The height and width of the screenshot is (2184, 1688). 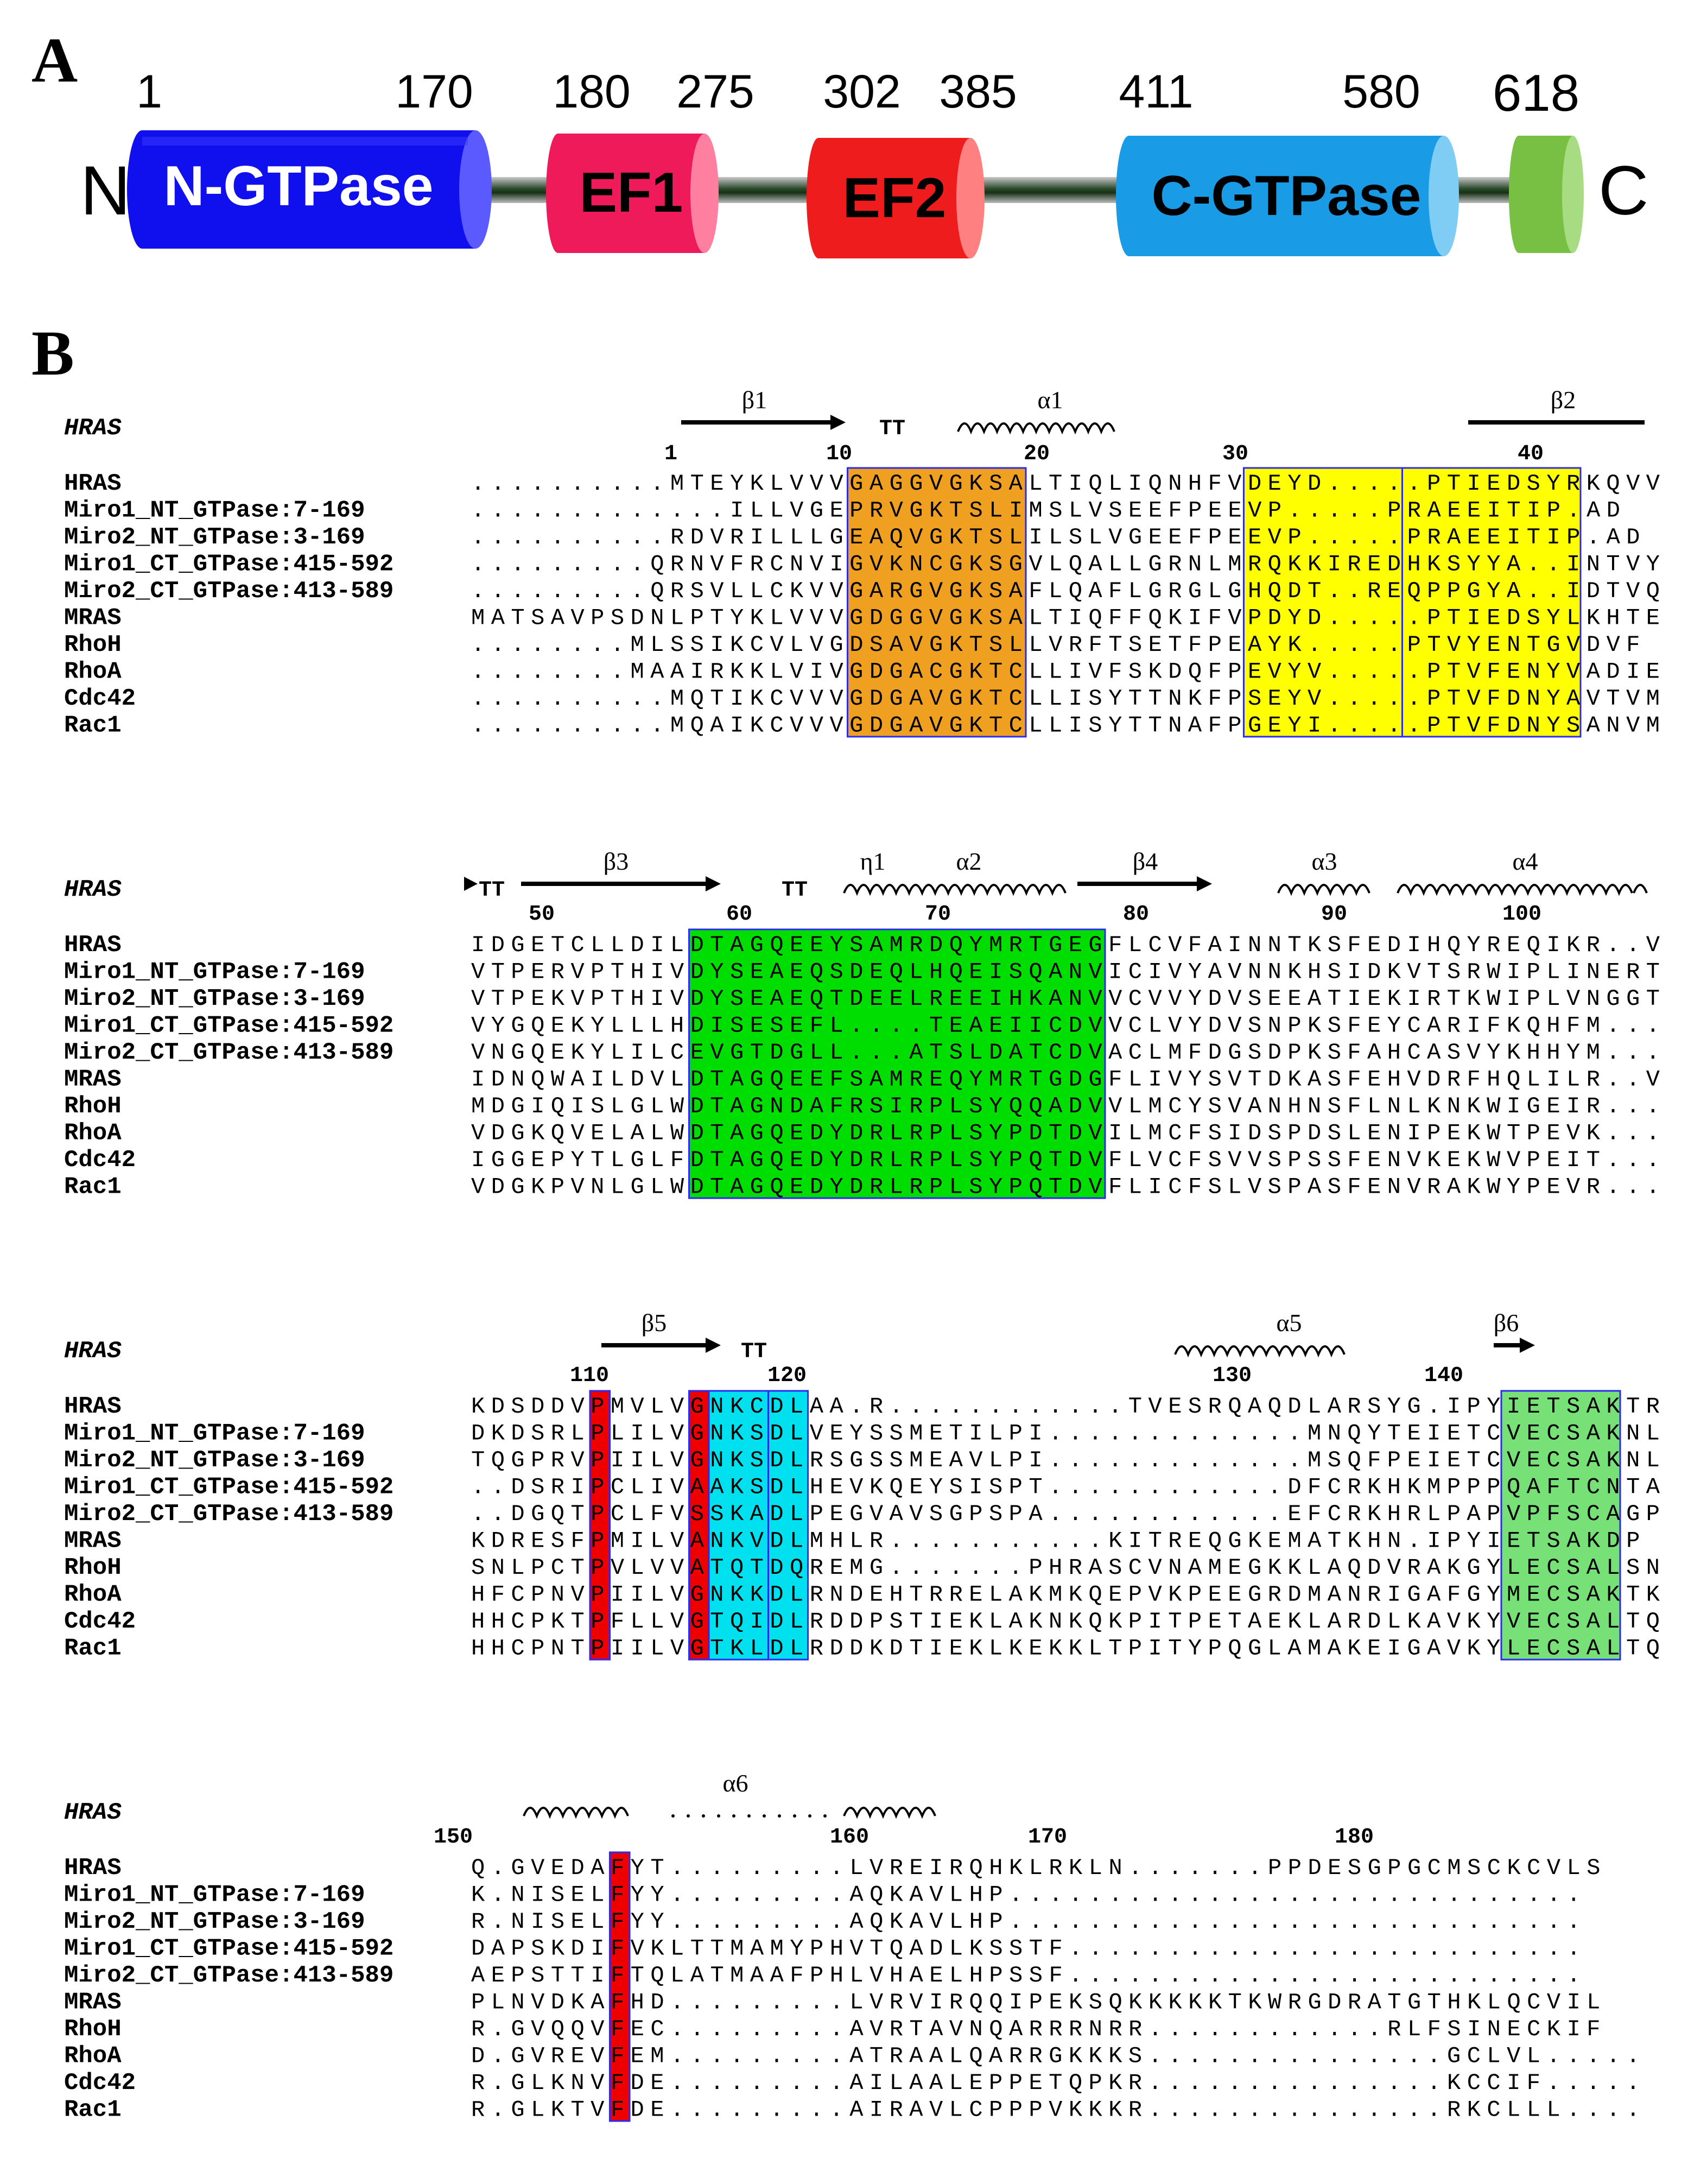 What do you see at coordinates (968, 861) in the screenshot?
I see `ss-alpha2: α2` at bounding box center [968, 861].